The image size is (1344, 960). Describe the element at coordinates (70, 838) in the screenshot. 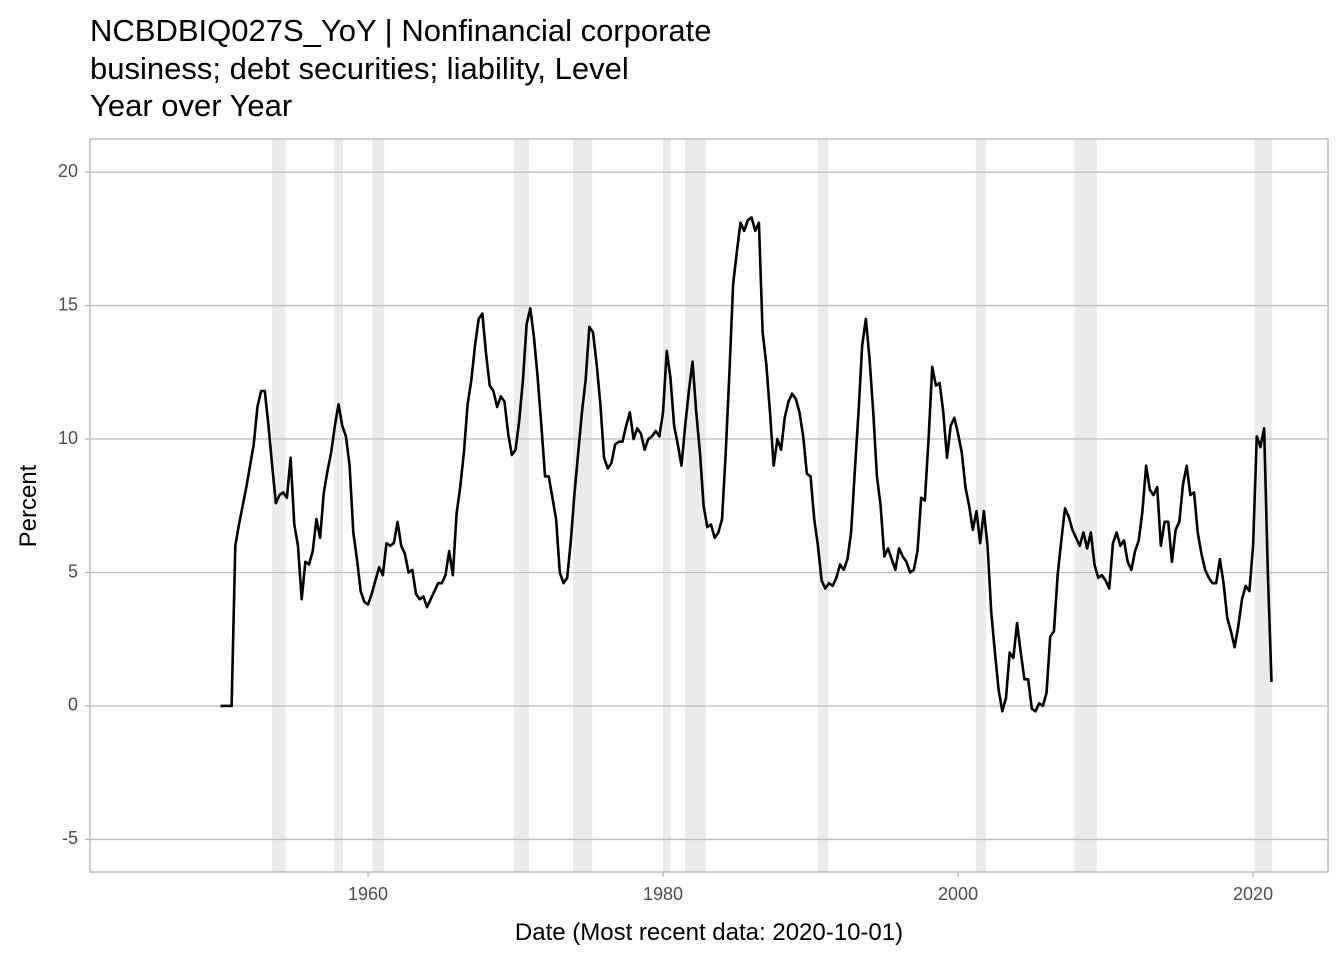

I see `y-tick-label: -5` at that location.